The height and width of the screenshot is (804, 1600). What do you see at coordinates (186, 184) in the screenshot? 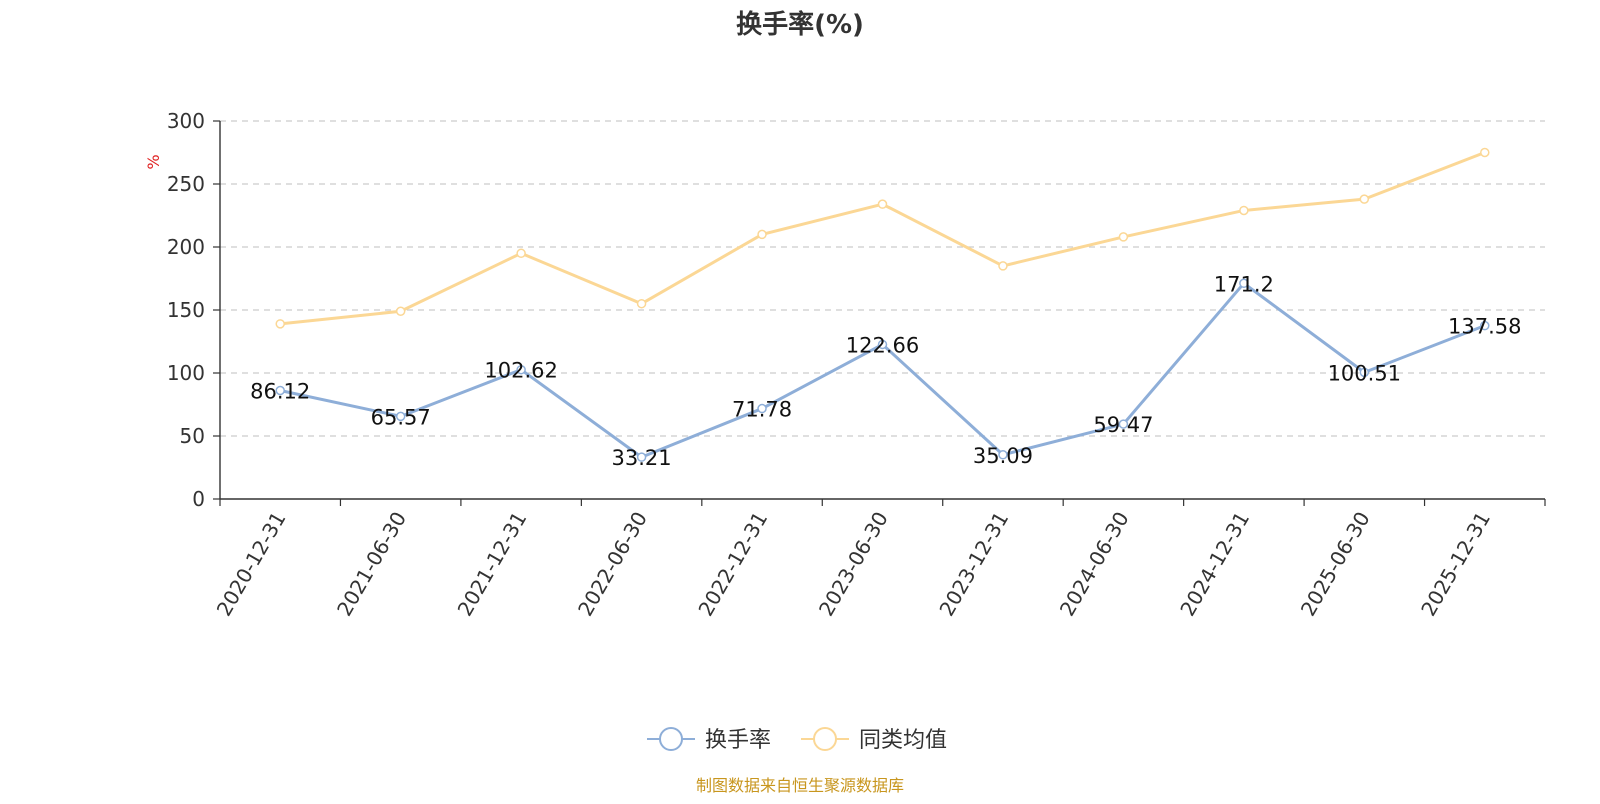
I see `y-tick-label: 250` at bounding box center [186, 184].